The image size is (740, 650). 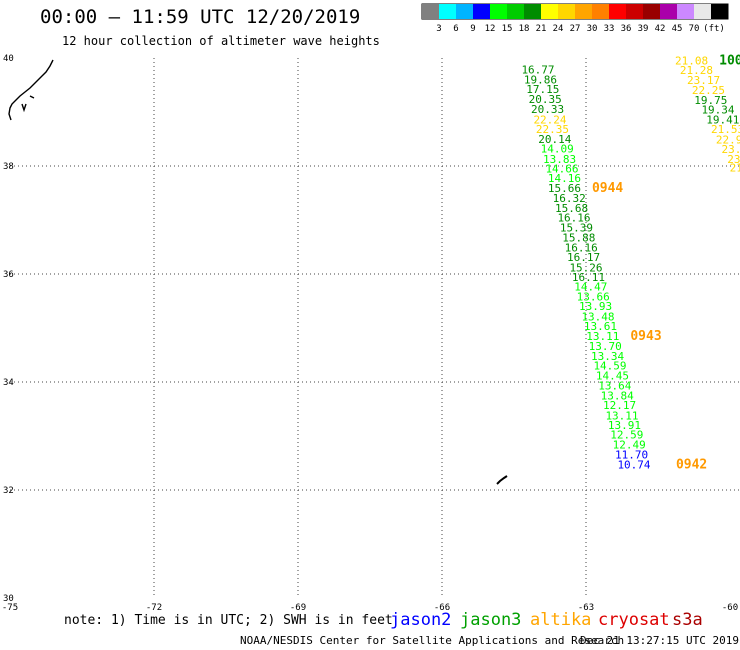 I want to click on color-scale-label: 33, so click(x=609, y=29).